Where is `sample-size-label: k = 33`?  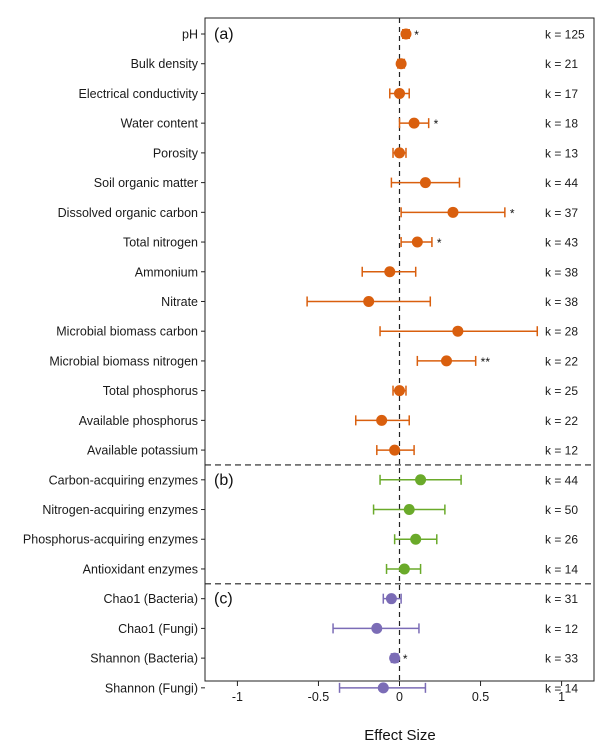
sample-size-label: k = 33 is located at coordinates (561, 659).